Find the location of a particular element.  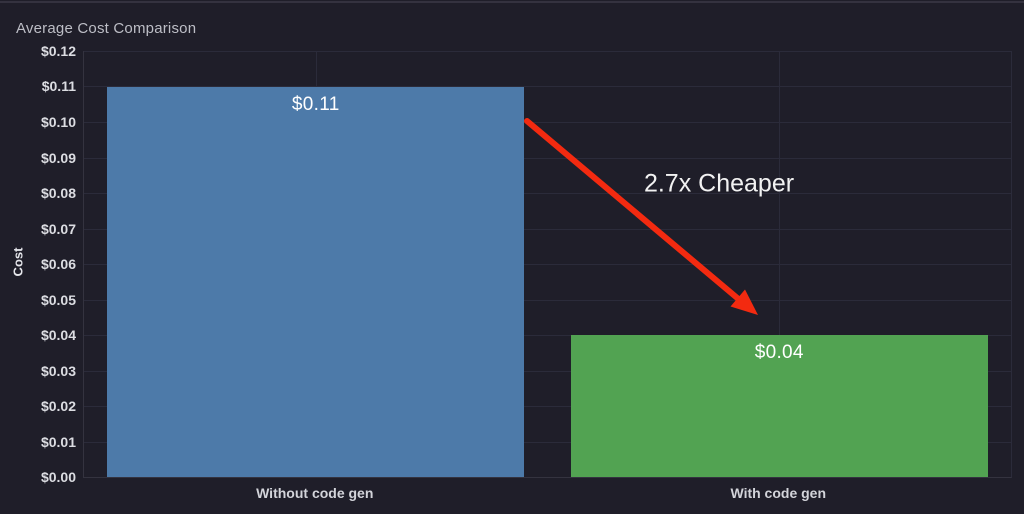

y-tick-label: $0.10 is located at coordinates (58, 121).